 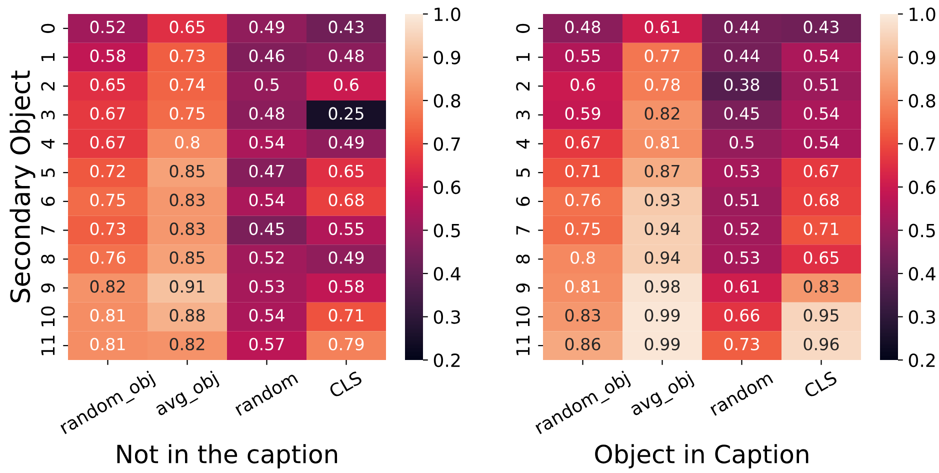 What do you see at coordinates (187, 286) in the screenshot?
I see `data-label: 0.91` at bounding box center [187, 286].